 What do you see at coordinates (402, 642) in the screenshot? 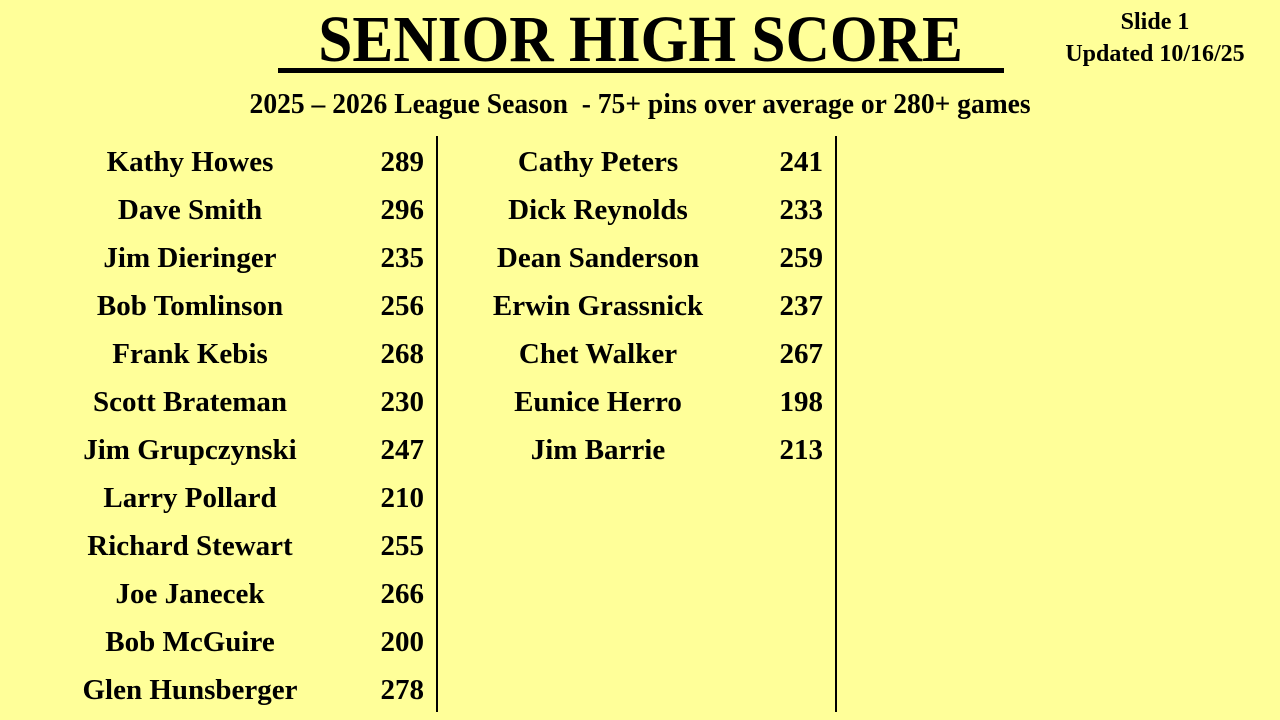
I see `bowler-score: 200` at bounding box center [402, 642].